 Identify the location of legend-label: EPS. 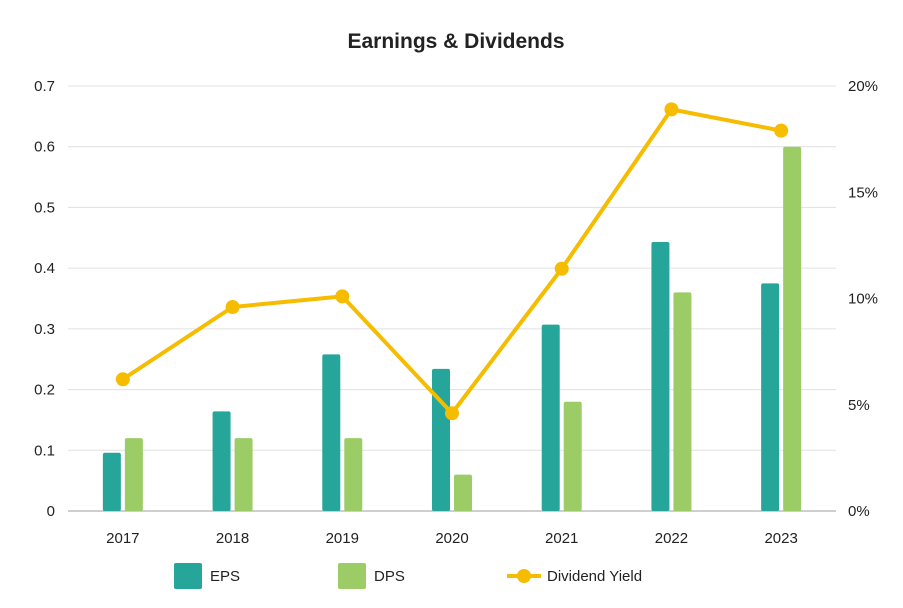
(225, 576).